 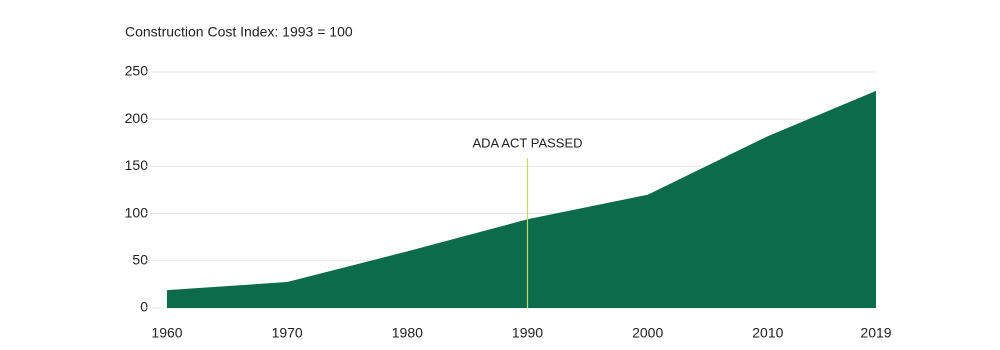 I want to click on annotation-label: ADA ACT PASSED, so click(x=527, y=142).